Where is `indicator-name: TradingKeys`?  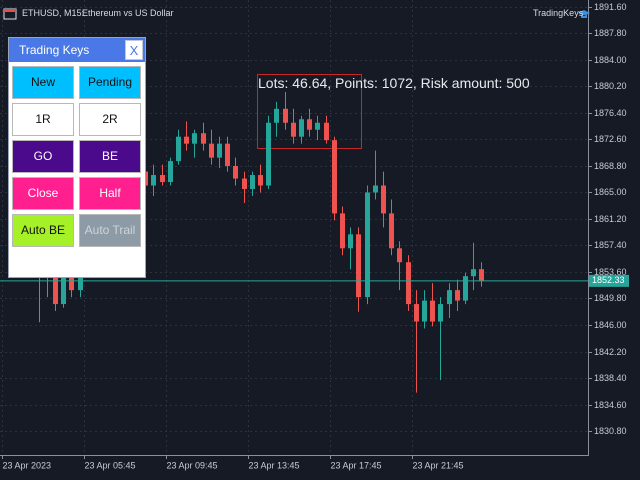 indicator-name: TradingKeys is located at coordinates (558, 13).